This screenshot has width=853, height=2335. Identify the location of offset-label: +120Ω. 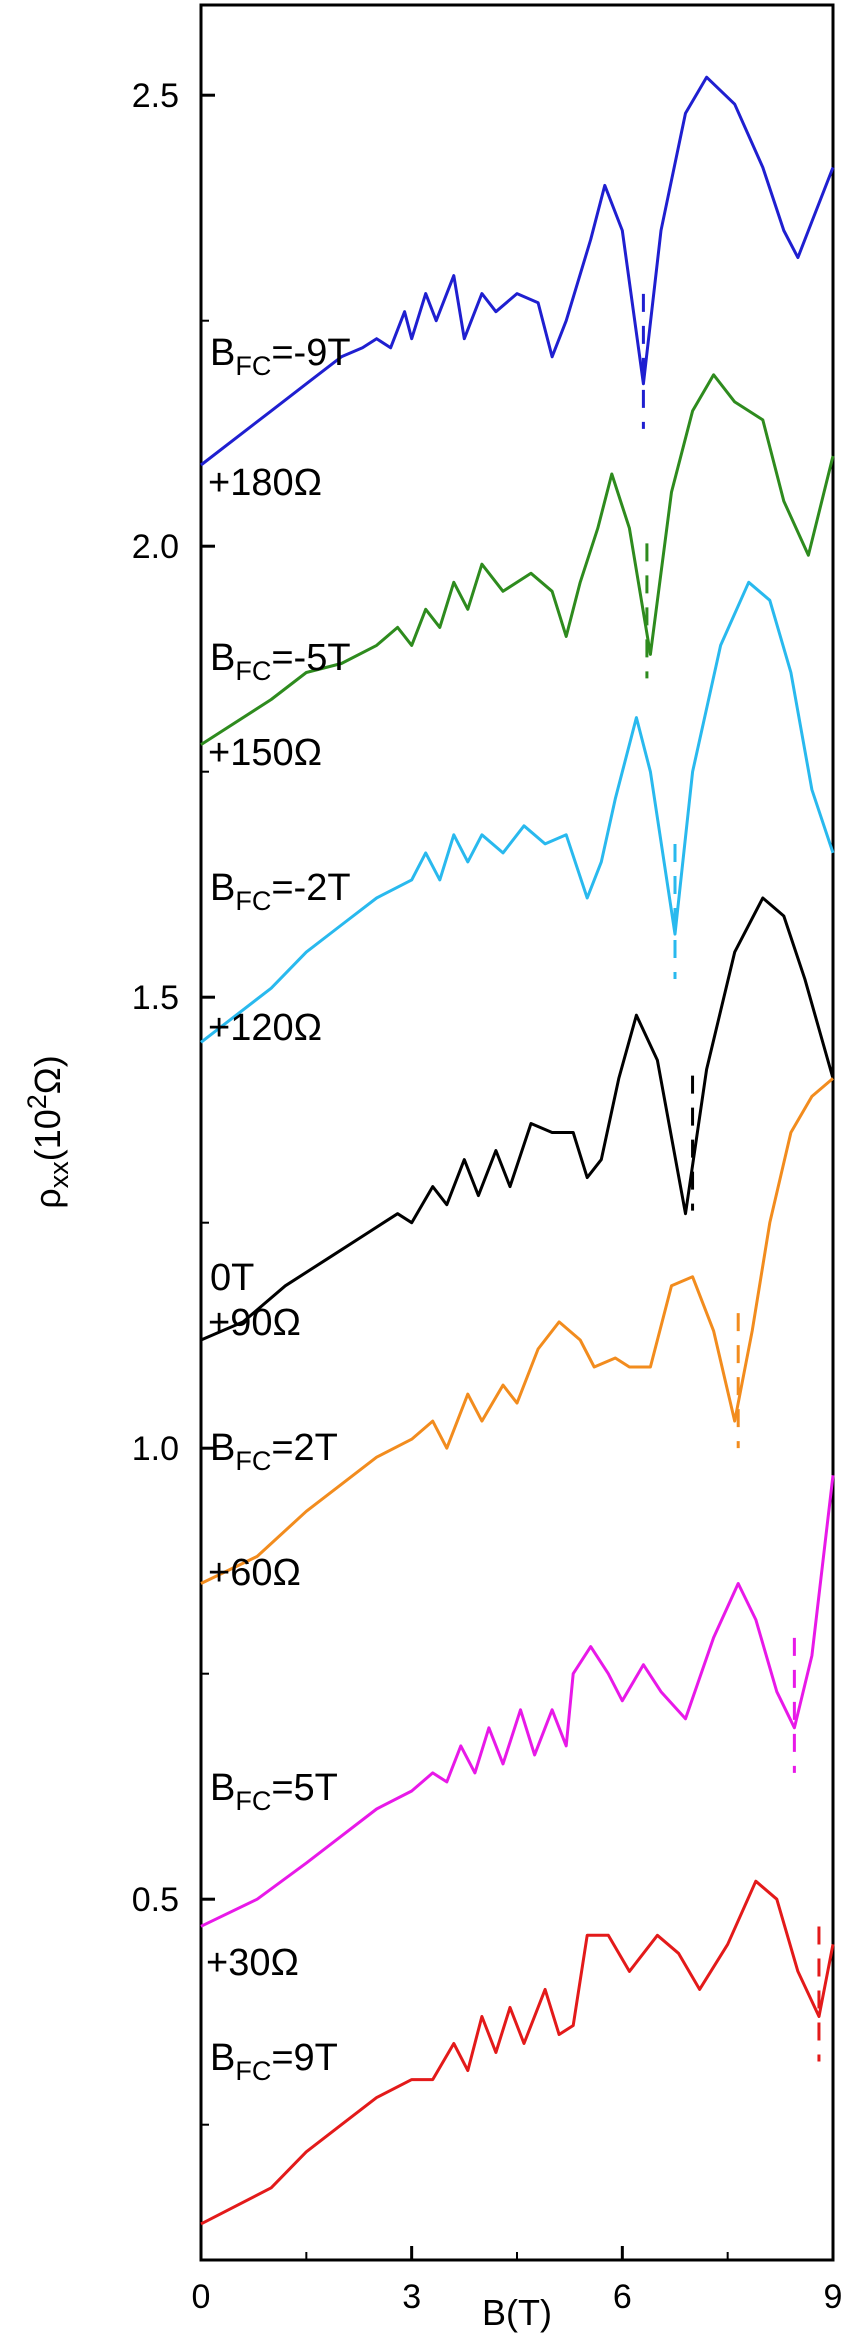
(265, 1028).